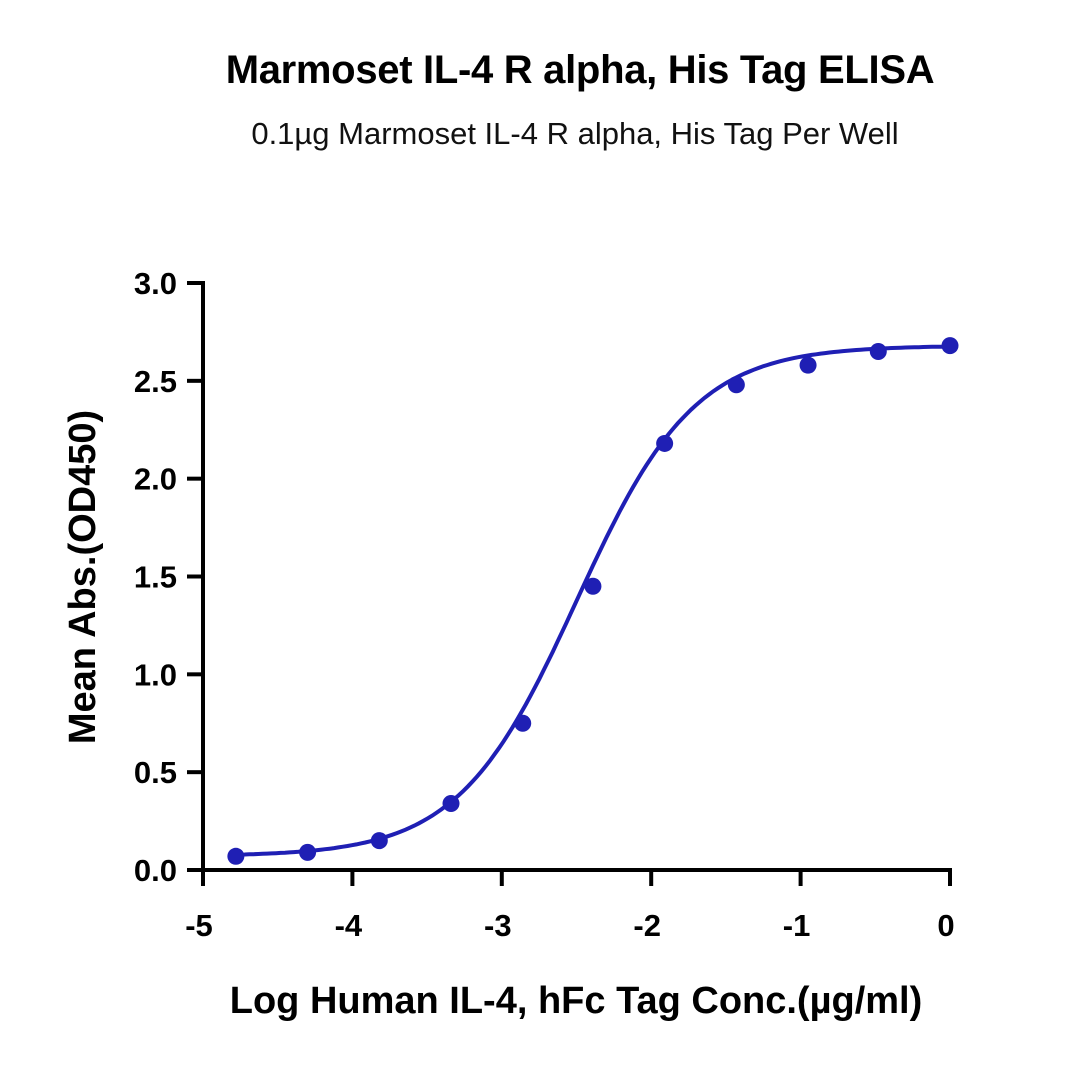  What do you see at coordinates (155, 381) in the screenshot?
I see `y-tick-label: 2.5` at bounding box center [155, 381].